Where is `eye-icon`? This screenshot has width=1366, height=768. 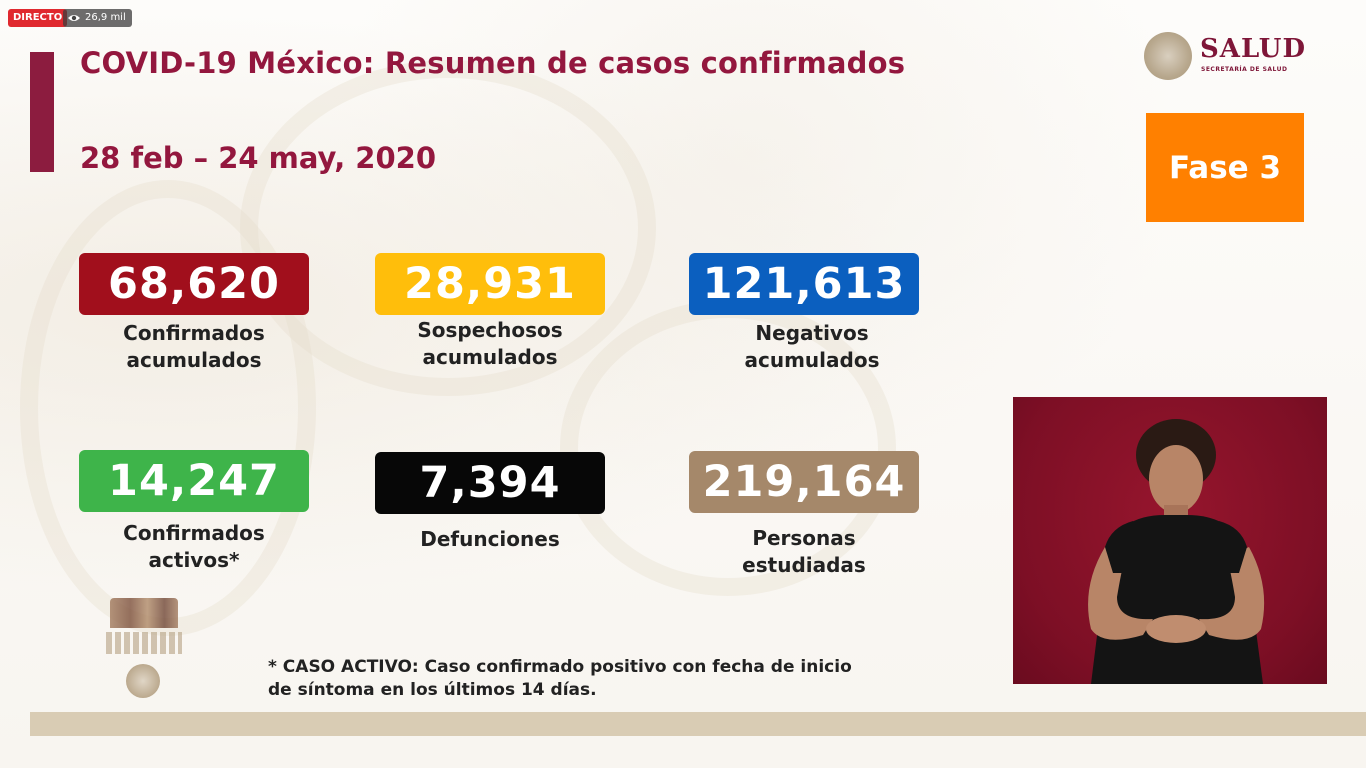
eye-icon is located at coordinates (74, 18).